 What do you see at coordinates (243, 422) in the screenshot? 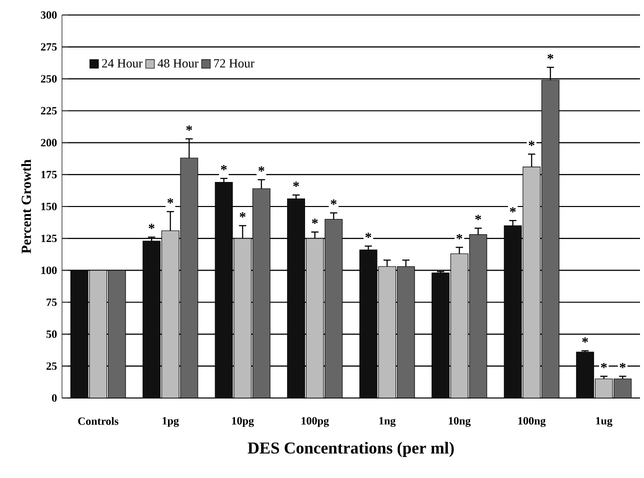
I see `x-tick-label: 10pg` at bounding box center [243, 422].